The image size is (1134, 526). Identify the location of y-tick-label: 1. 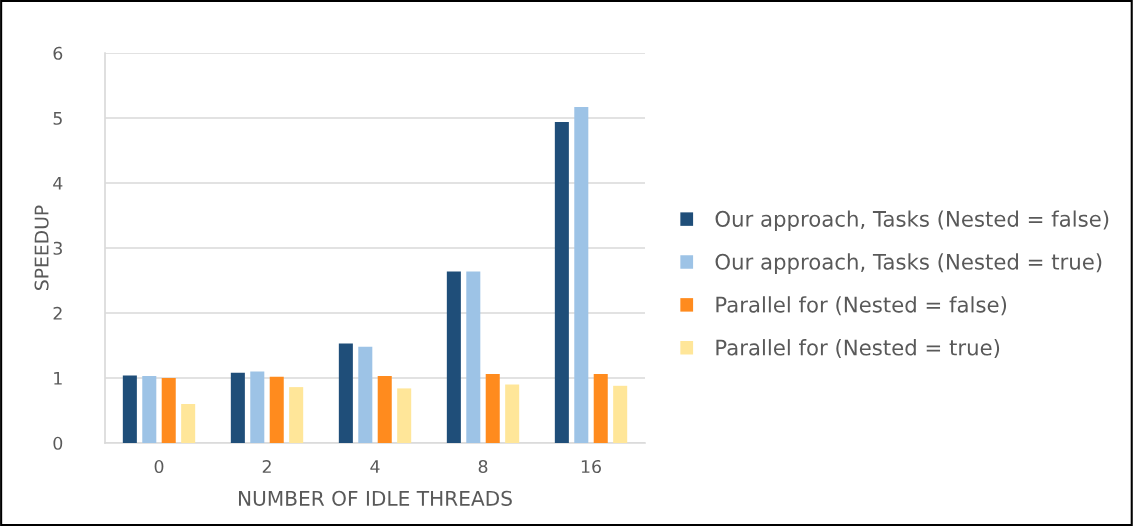
(58, 378).